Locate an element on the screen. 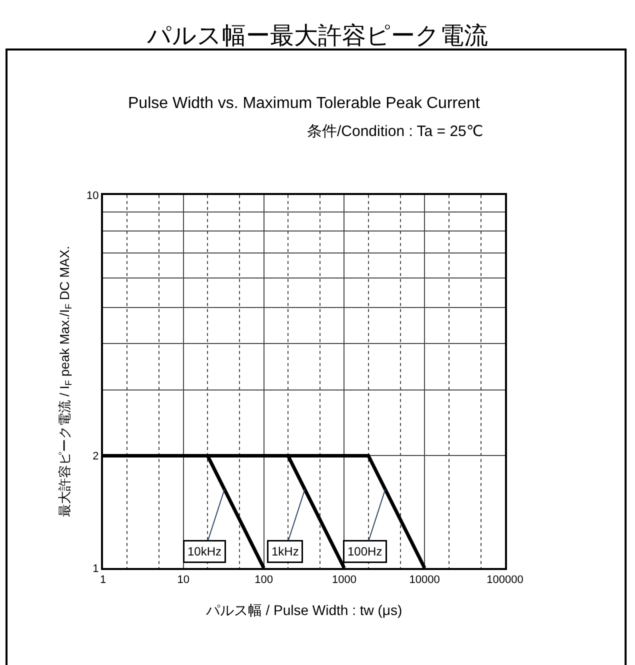 The height and width of the screenshot is (665, 635). text: 1kHz is located at coordinates (285, 551).